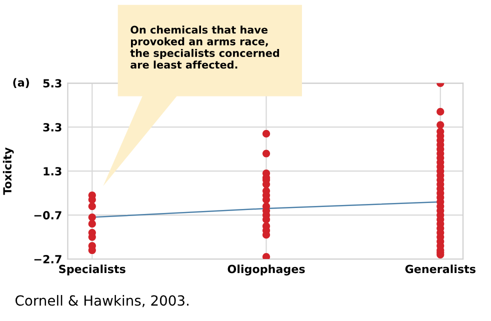 The height and width of the screenshot is (321, 491). I want to click on y-tick-label: 5.3, so click(52, 83).